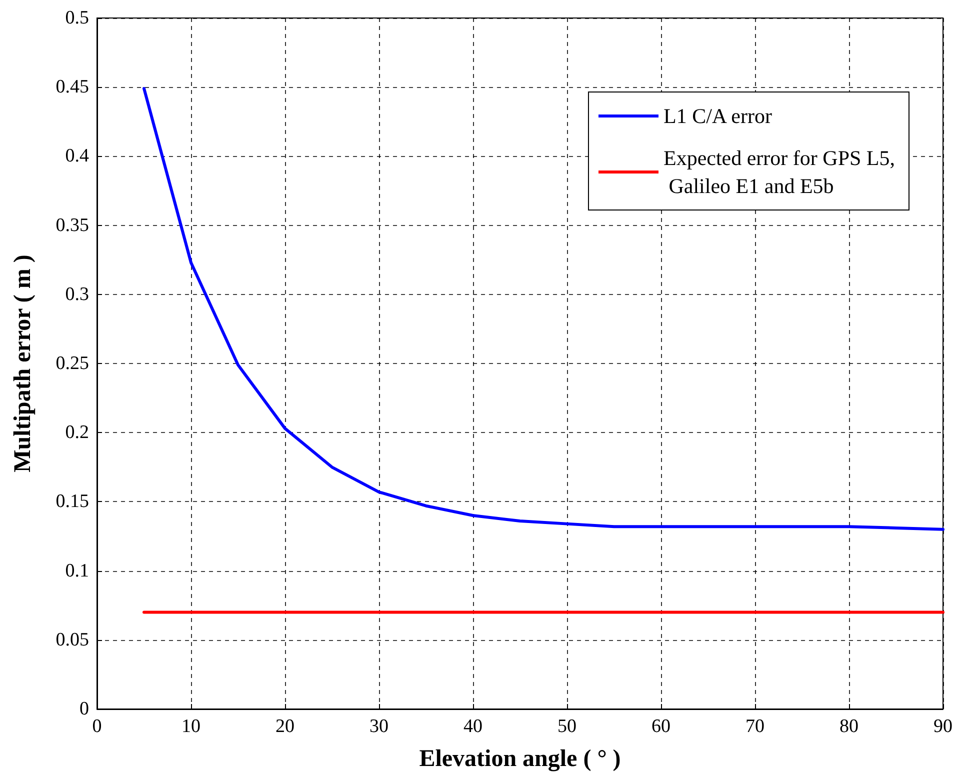 This screenshot has width=957, height=780. Describe the element at coordinates (520, 759) in the screenshot. I see `x-axis-title: Elevation angle ( ° )` at that location.